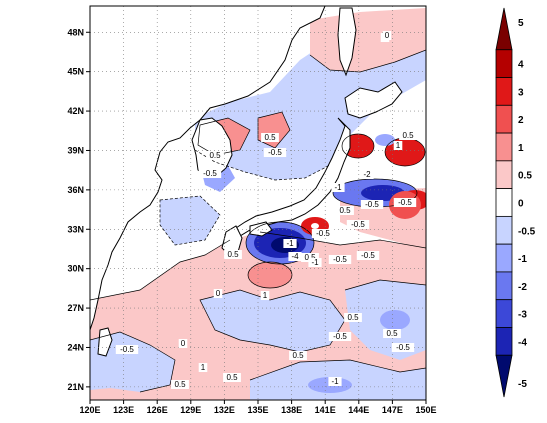  Describe the element at coordinates (78, 209) in the screenshot. I see `lat-axis: 48N 45N 42N 39N 36N 33N 30N 27N 24N 21N` at that location.